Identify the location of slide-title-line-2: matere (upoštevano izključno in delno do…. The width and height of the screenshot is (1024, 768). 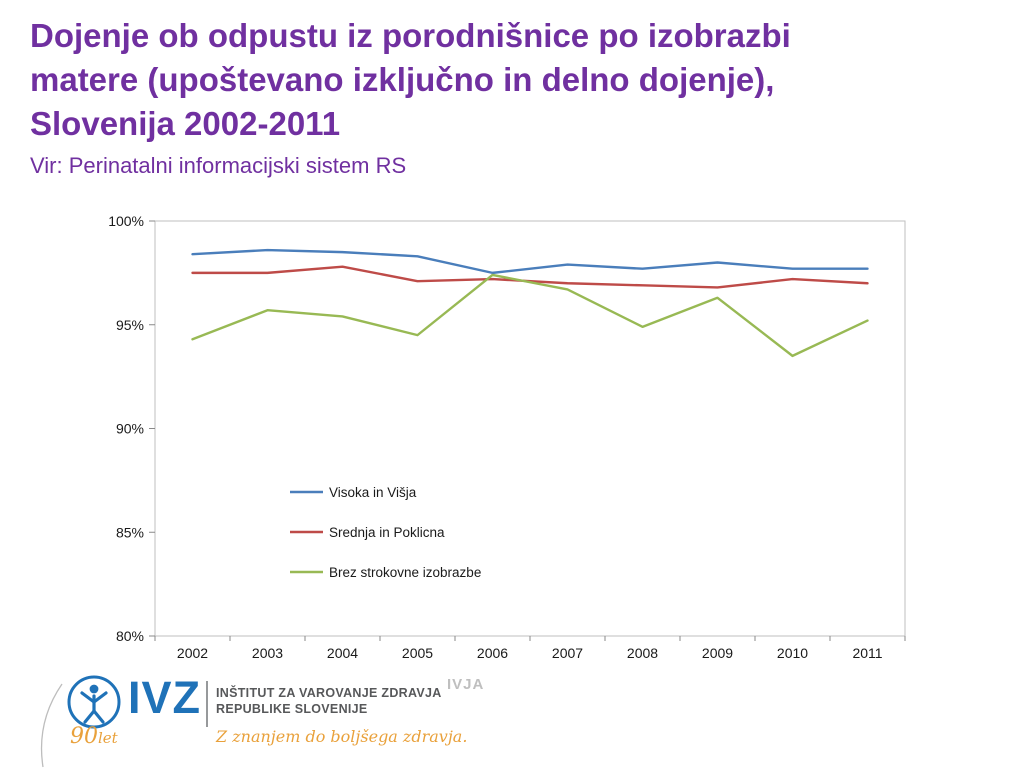
(402, 79).